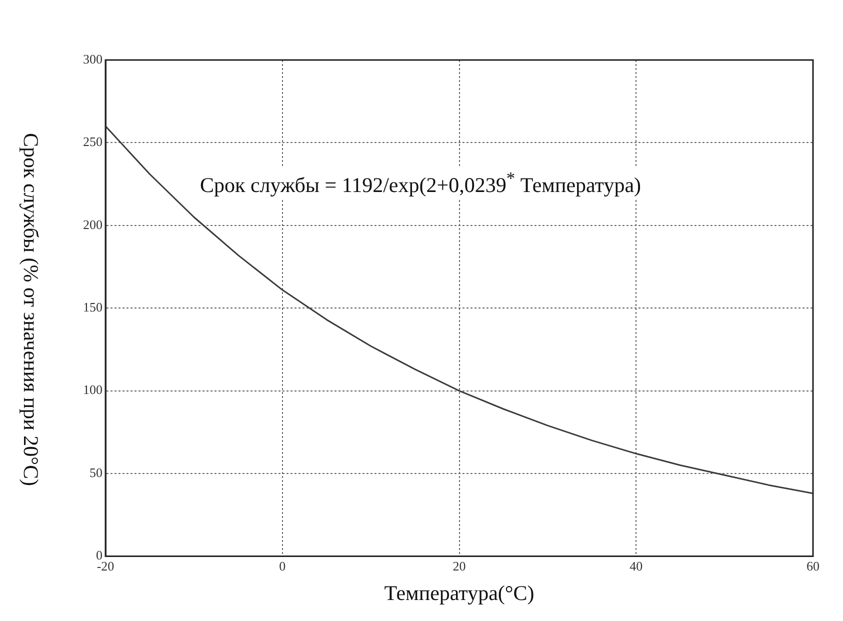 The image size is (843, 621). Describe the element at coordinates (92, 142) in the screenshot. I see `y-tick-label: 250` at that location.